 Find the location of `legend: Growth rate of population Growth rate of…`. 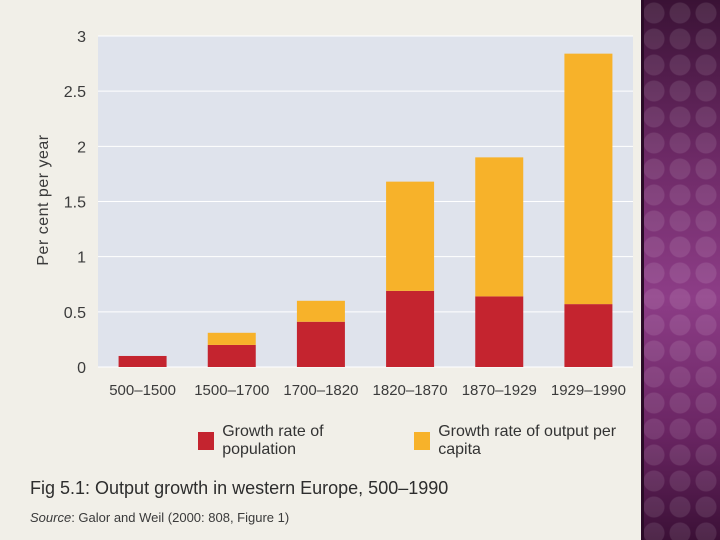

legend: Growth rate of population Growth rate of… is located at coordinates (419, 441).